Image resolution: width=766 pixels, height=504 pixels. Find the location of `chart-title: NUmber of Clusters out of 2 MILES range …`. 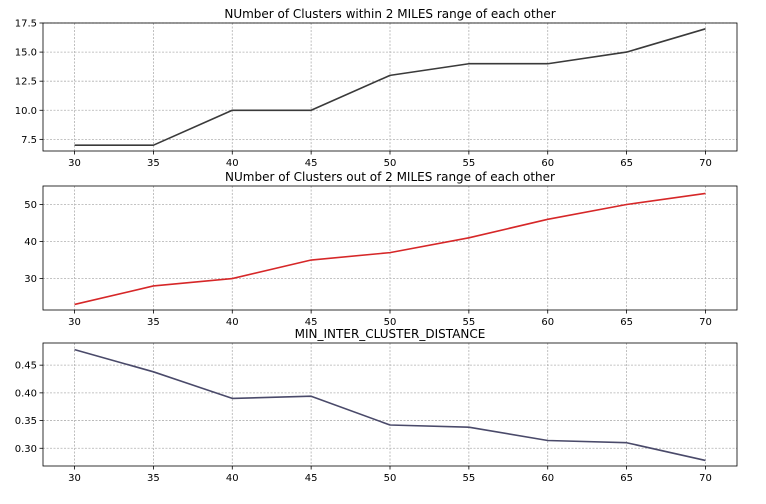

chart-title: NUmber of Clusters out of 2 MILES range … is located at coordinates (390, 177).